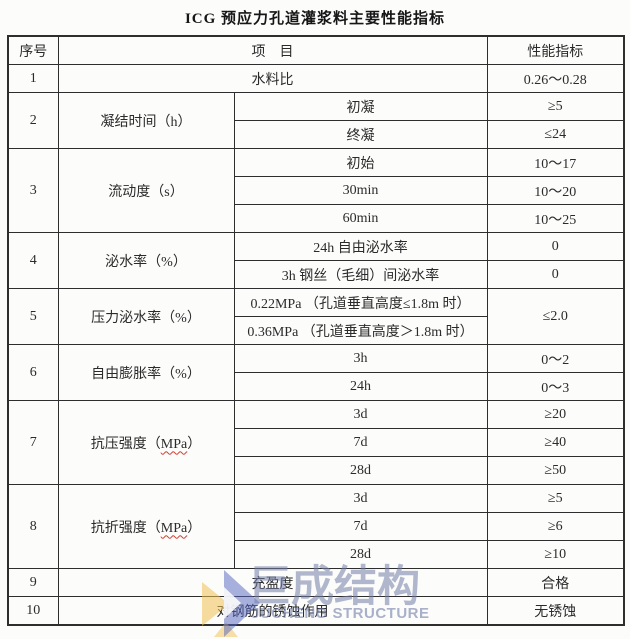 This screenshot has height=639, width=630. What do you see at coordinates (272, 78) in the screenshot?
I see `item-cell: 水料比` at bounding box center [272, 78].